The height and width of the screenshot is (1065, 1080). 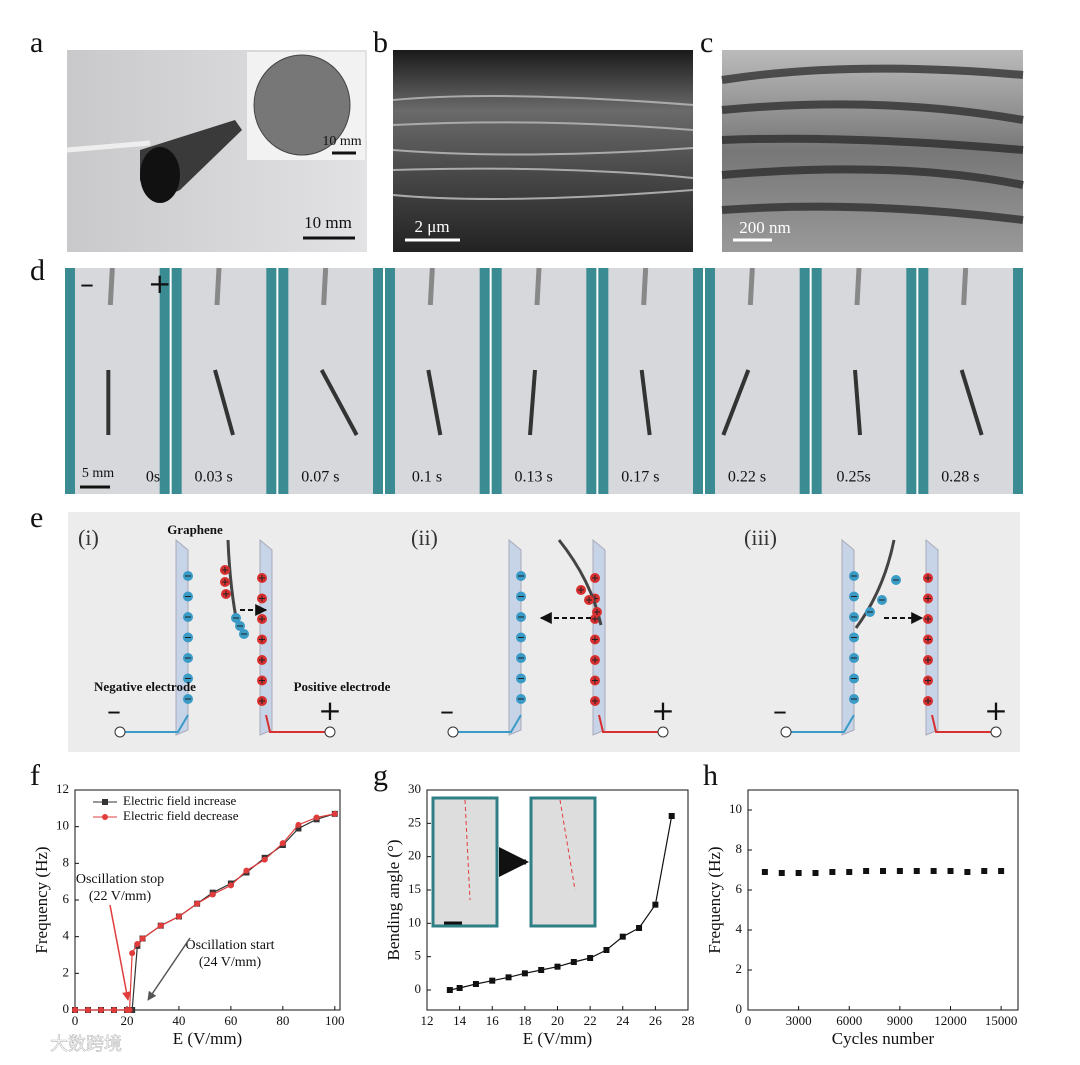 What do you see at coordinates (524, 1020) in the screenshot?
I see `x-tick-label: 18` at bounding box center [524, 1020].